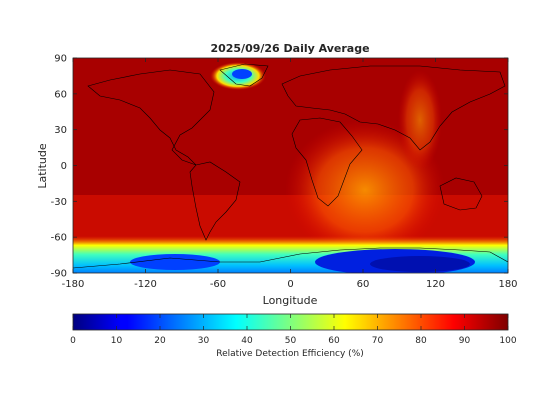 This screenshot has height=420, width=560. What do you see at coordinates (334, 341) in the screenshot?
I see `colorbar-tick-label: 60` at bounding box center [334, 341].